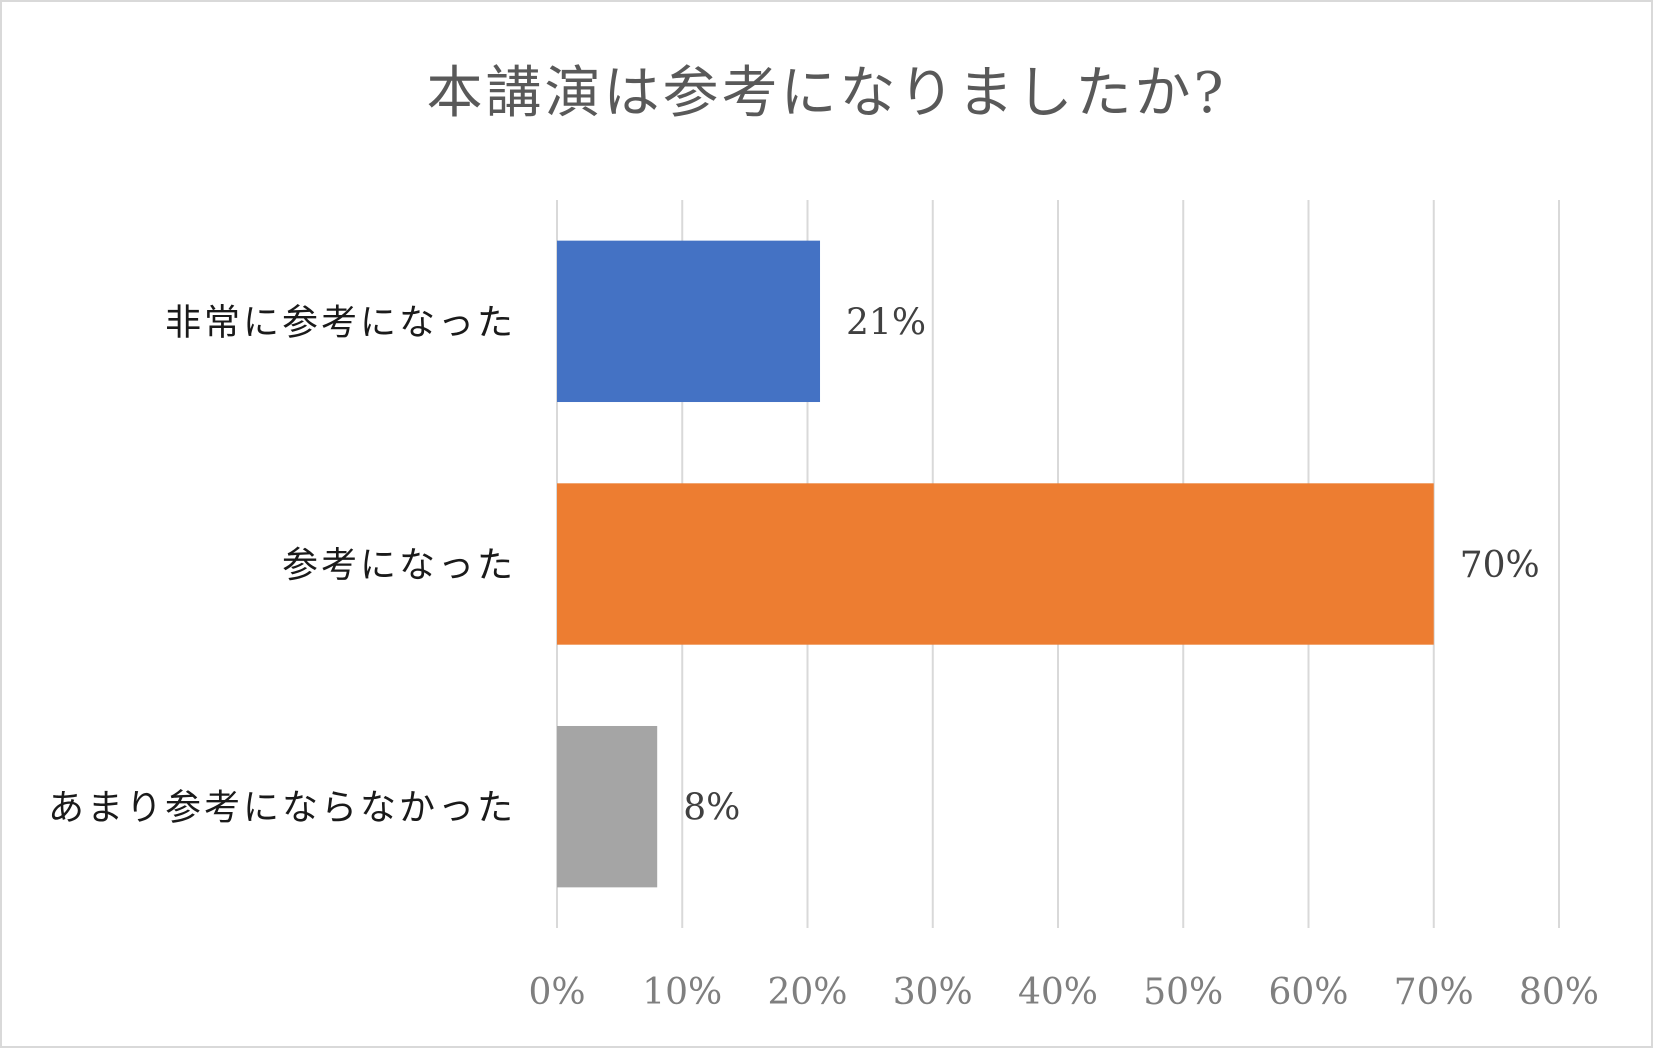  Describe the element at coordinates (1559, 992) in the screenshot. I see `x-tick-label: 80%` at that location.